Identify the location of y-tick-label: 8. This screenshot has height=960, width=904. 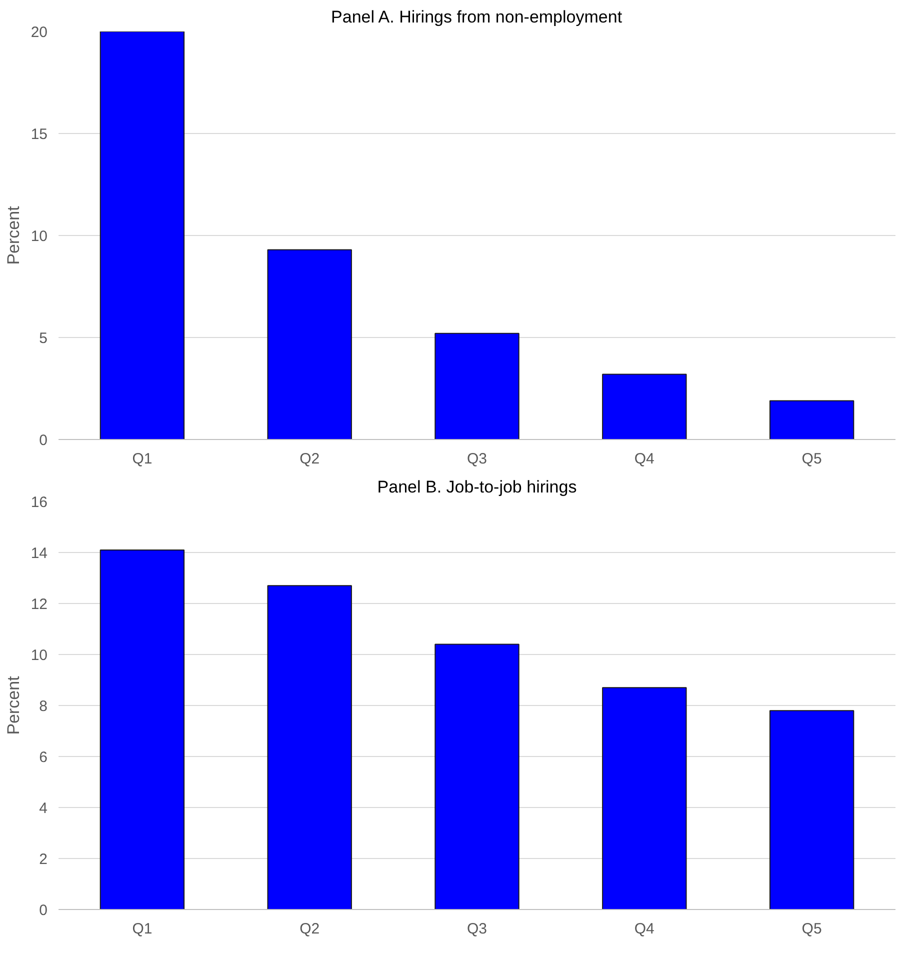
(43, 706).